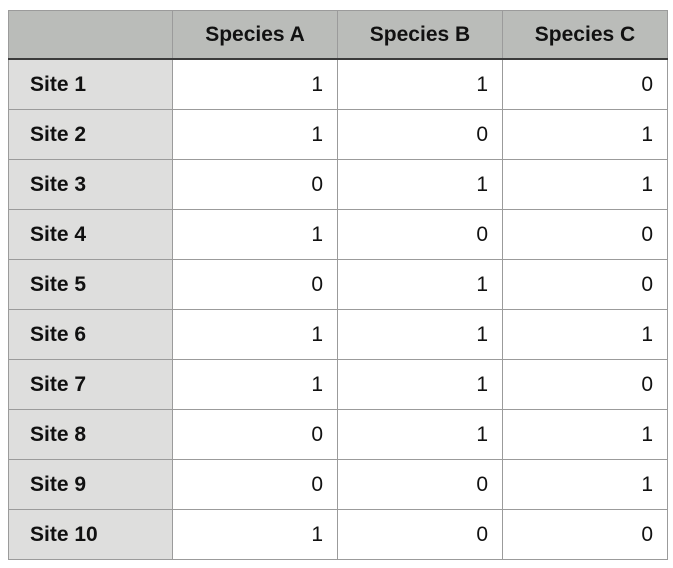 Image resolution: width=673 pixels, height=568 pixels. Describe the element at coordinates (90, 334) in the screenshot. I see `row-header: Site 6` at that location.